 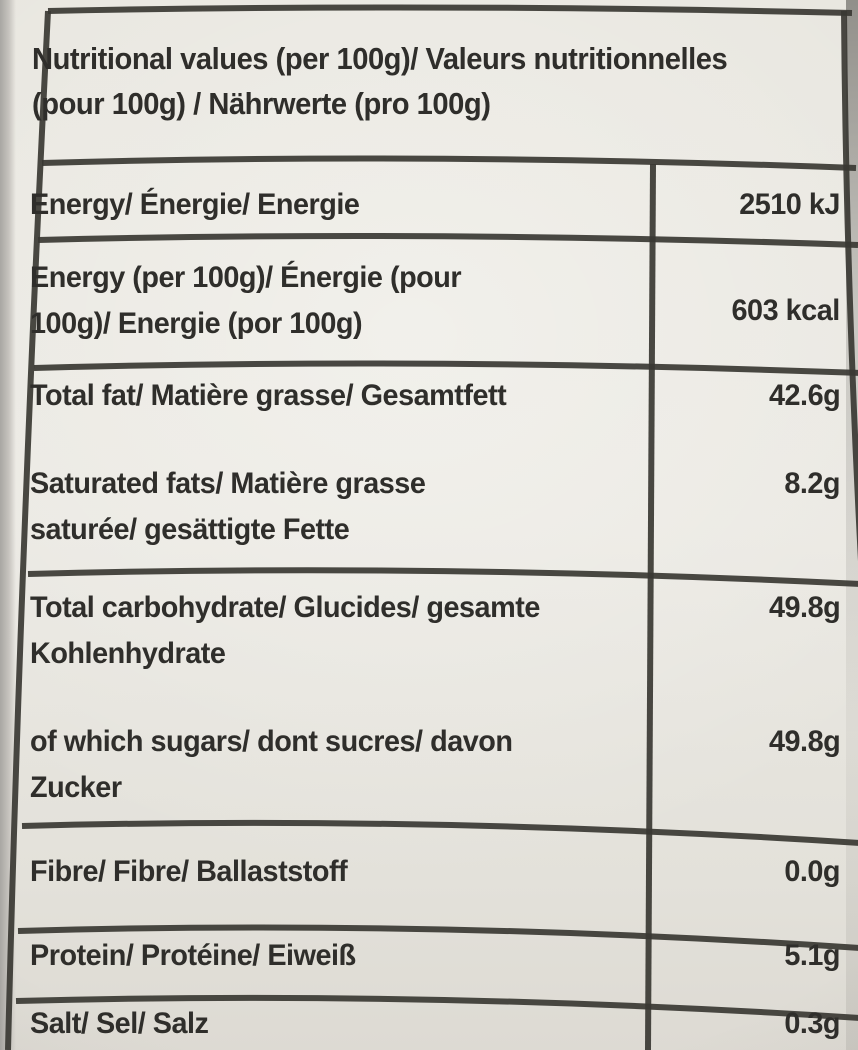 I want to click on grid-left-border, so click(x=28, y=530).